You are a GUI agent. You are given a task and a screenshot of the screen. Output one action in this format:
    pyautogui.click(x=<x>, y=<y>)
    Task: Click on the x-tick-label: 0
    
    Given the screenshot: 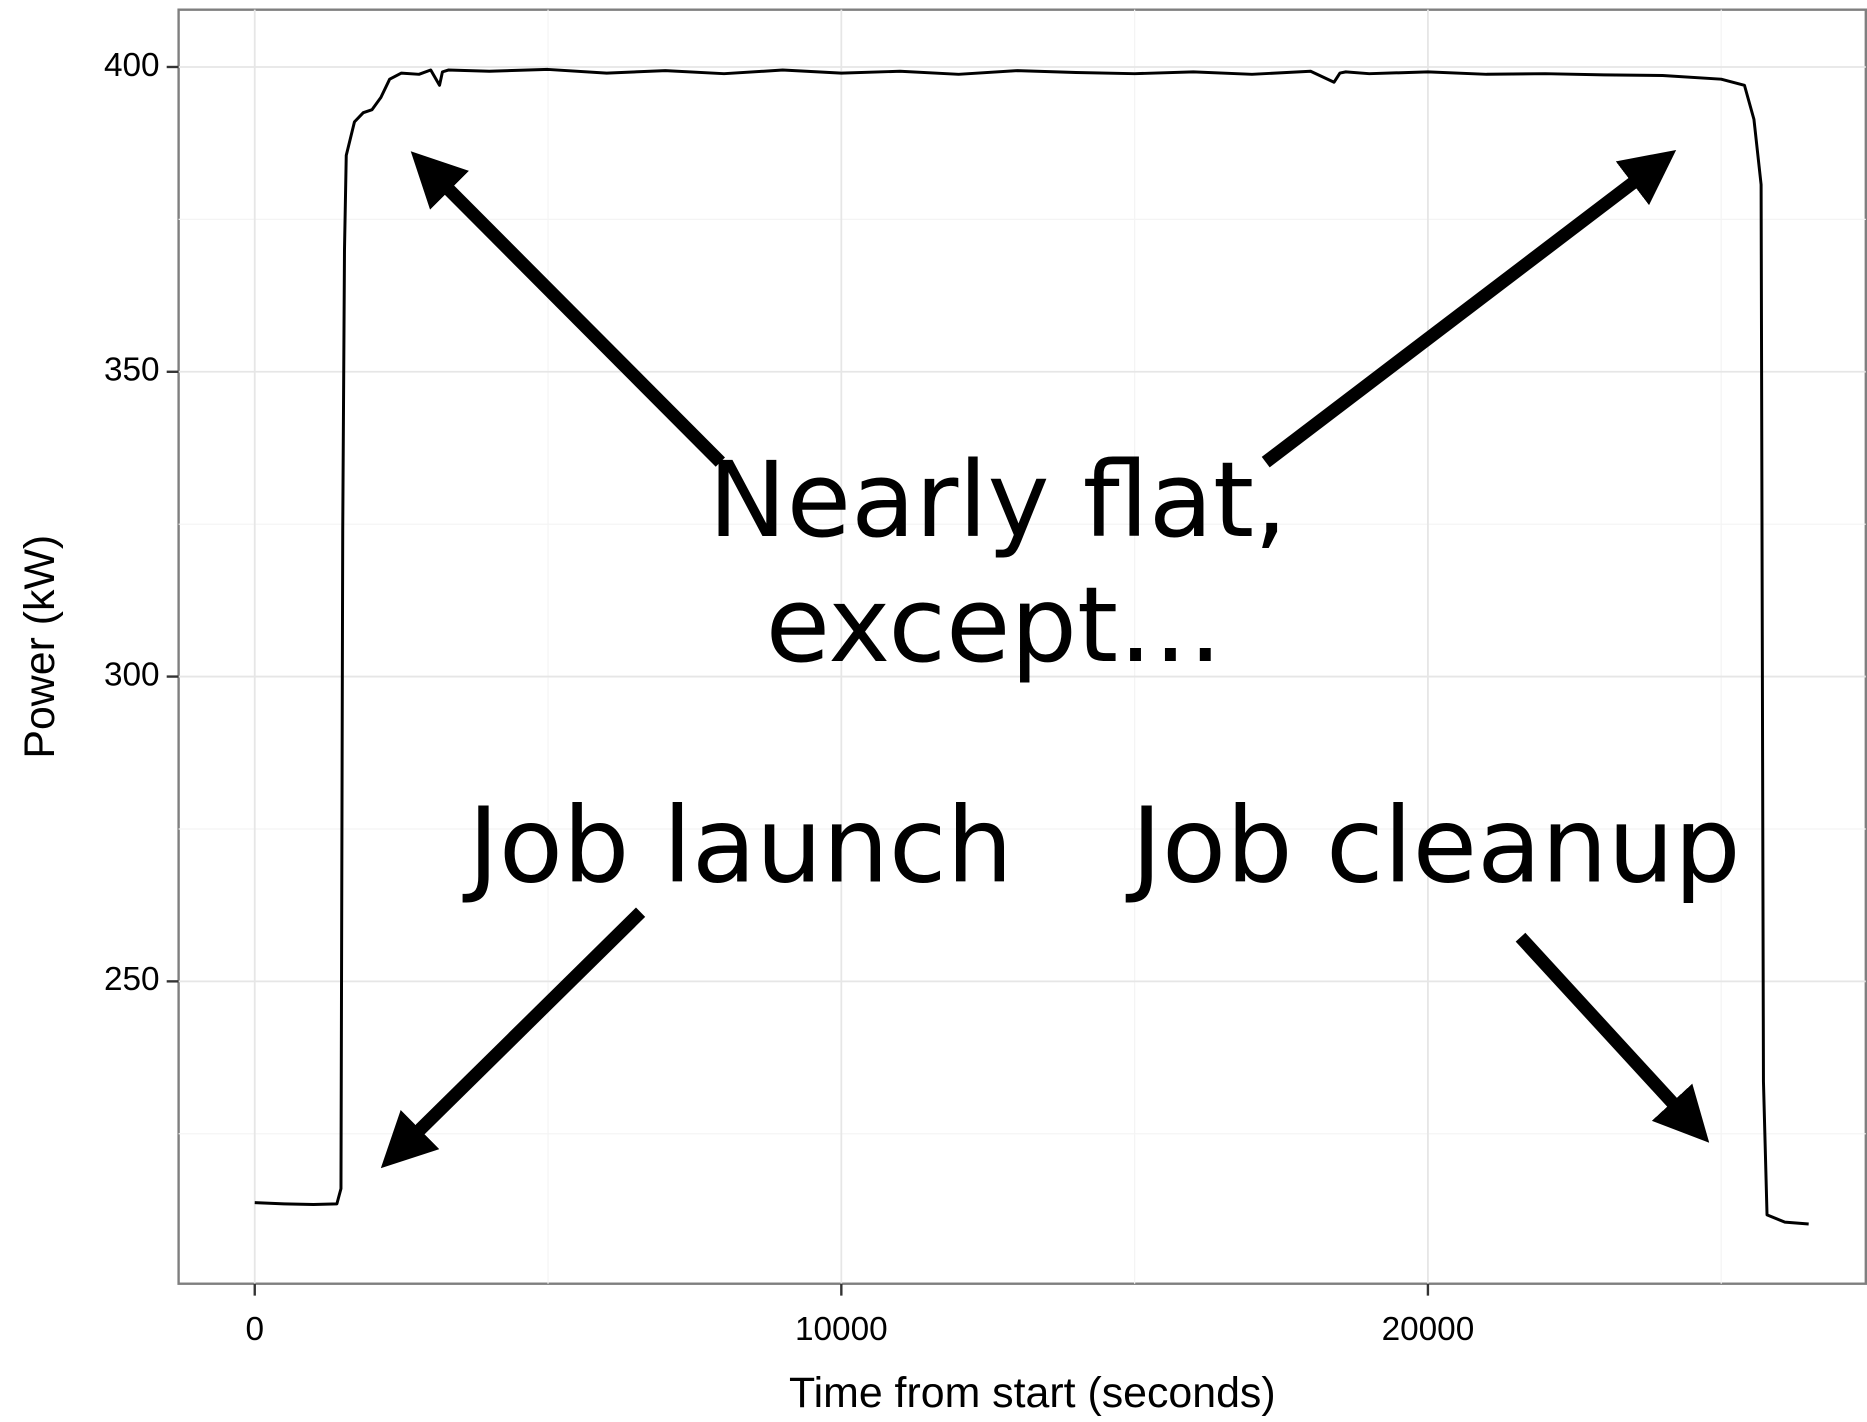 What is the action you would take?
    pyautogui.click(x=254, y=1329)
    